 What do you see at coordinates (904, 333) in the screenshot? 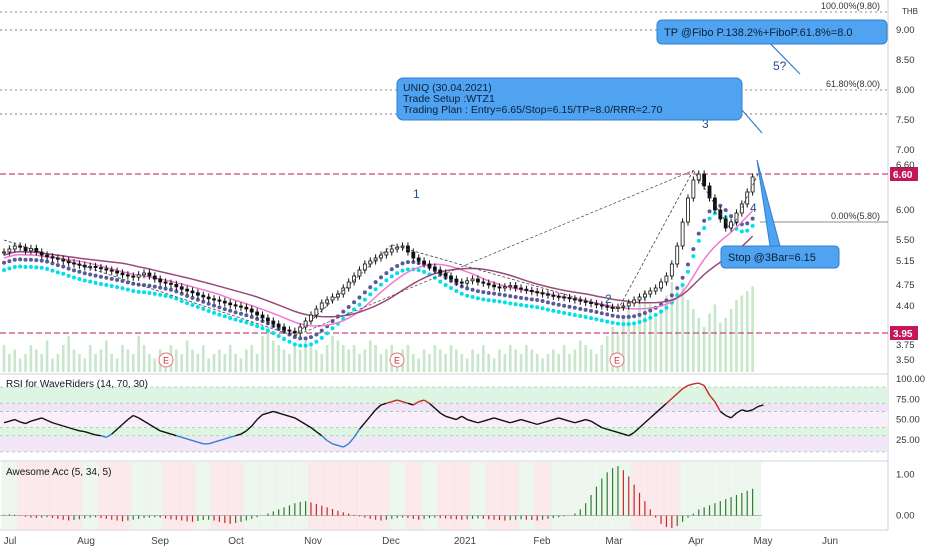
I see `level-tag` at bounding box center [904, 333].